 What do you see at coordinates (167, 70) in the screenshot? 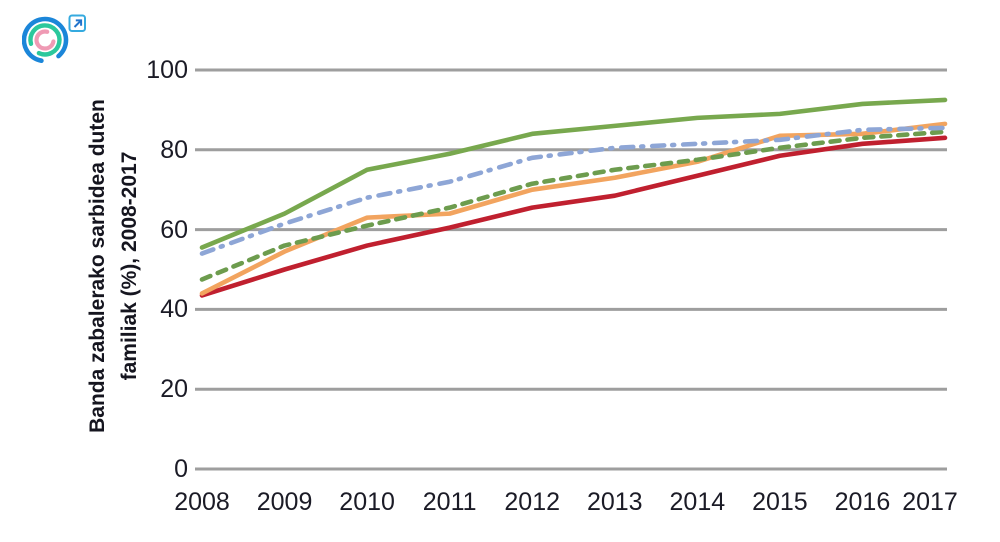
I see `y-tick-label: 100` at bounding box center [167, 70].